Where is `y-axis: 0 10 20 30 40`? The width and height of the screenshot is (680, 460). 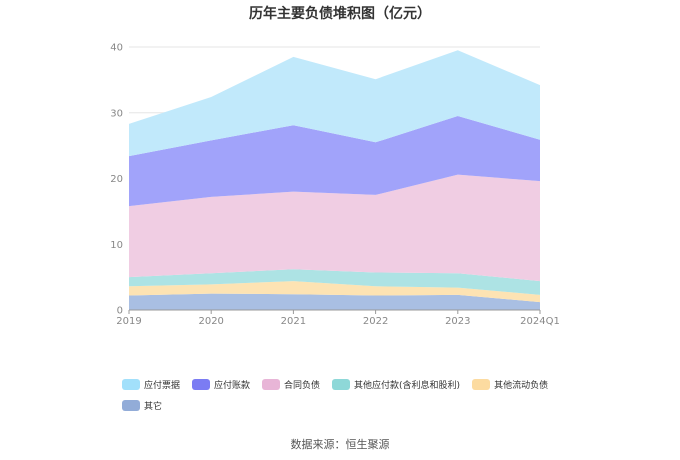 y-axis: 0 10 20 30 40 is located at coordinates (116, 180).